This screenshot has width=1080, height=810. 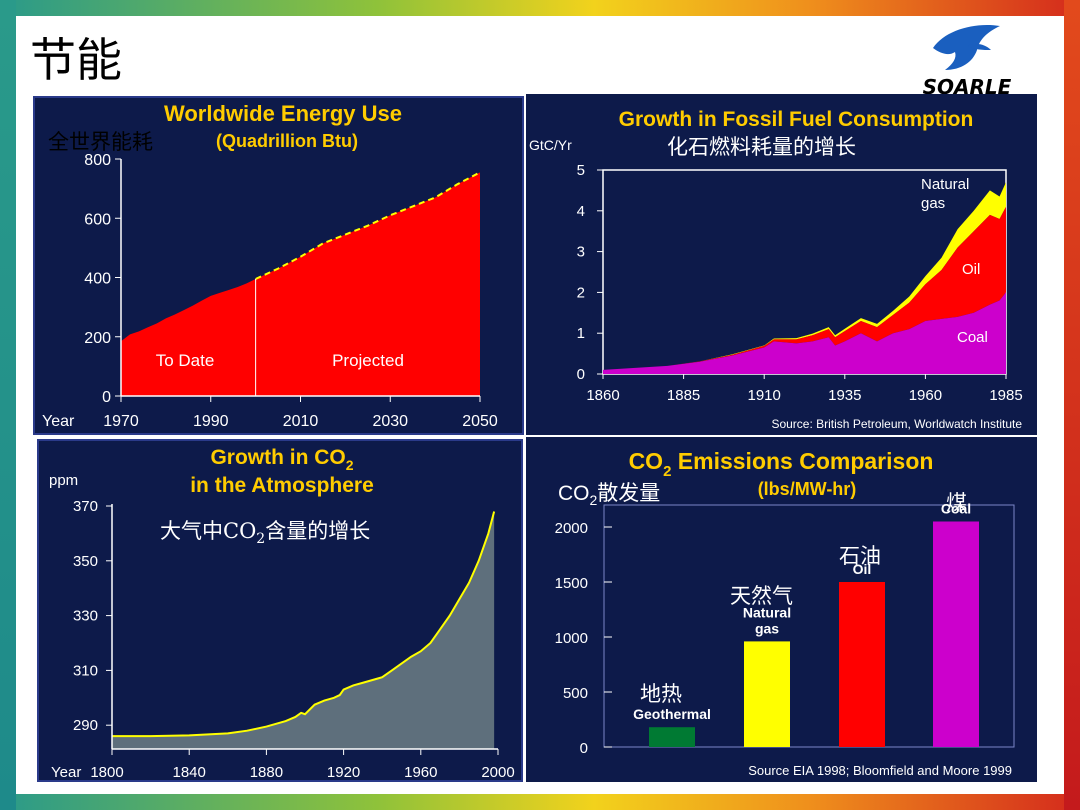 What do you see at coordinates (581, 211) in the screenshot?
I see `y-tick-label: 4` at bounding box center [581, 211].